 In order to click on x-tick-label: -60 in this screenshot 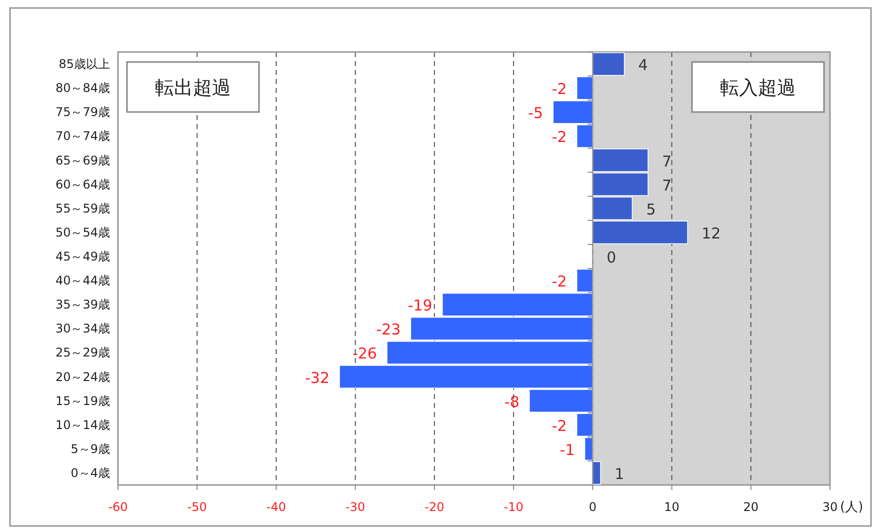, I will do `click(118, 507)`.